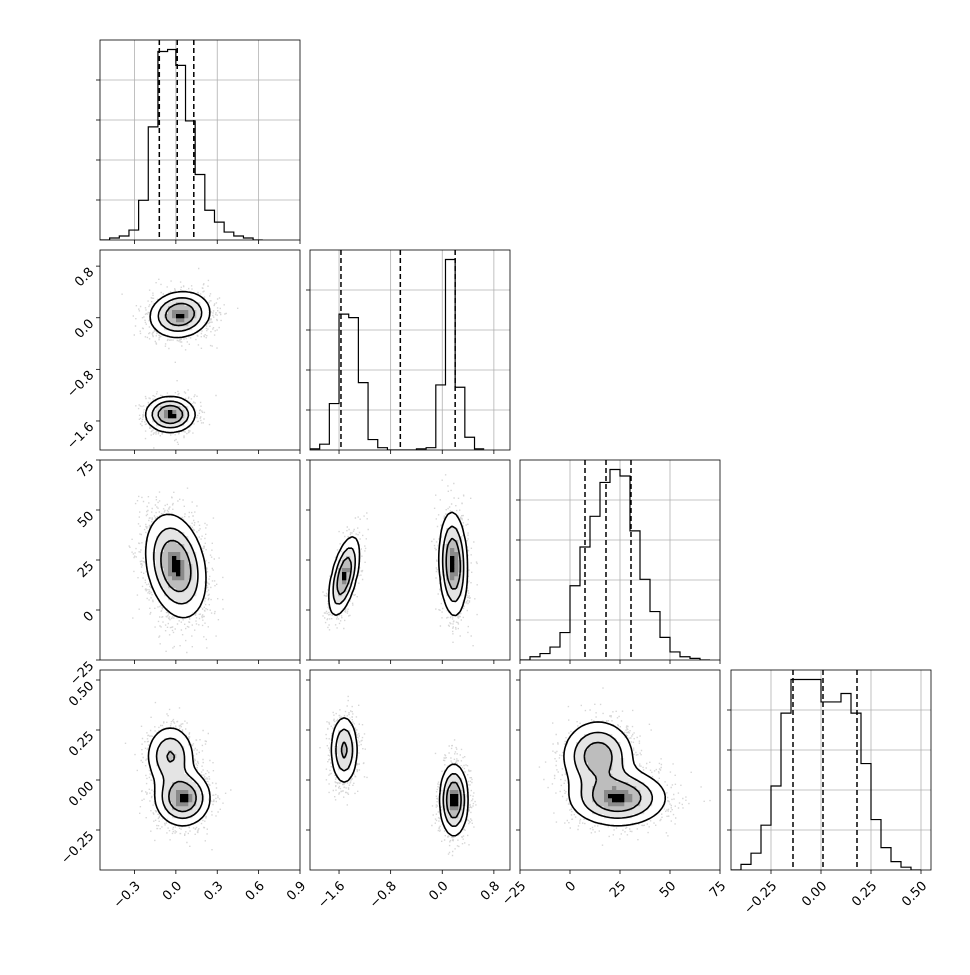  Describe the element at coordinates (331, 895) in the screenshot. I see `x-tick-label: −1.6` at that location.